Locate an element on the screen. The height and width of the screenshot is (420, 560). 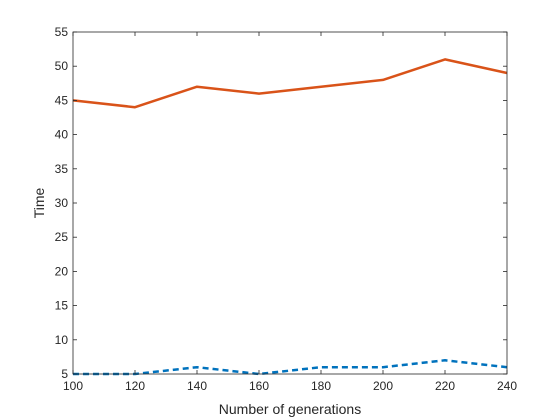
y-tick-label: 10 is located at coordinates (62, 340).